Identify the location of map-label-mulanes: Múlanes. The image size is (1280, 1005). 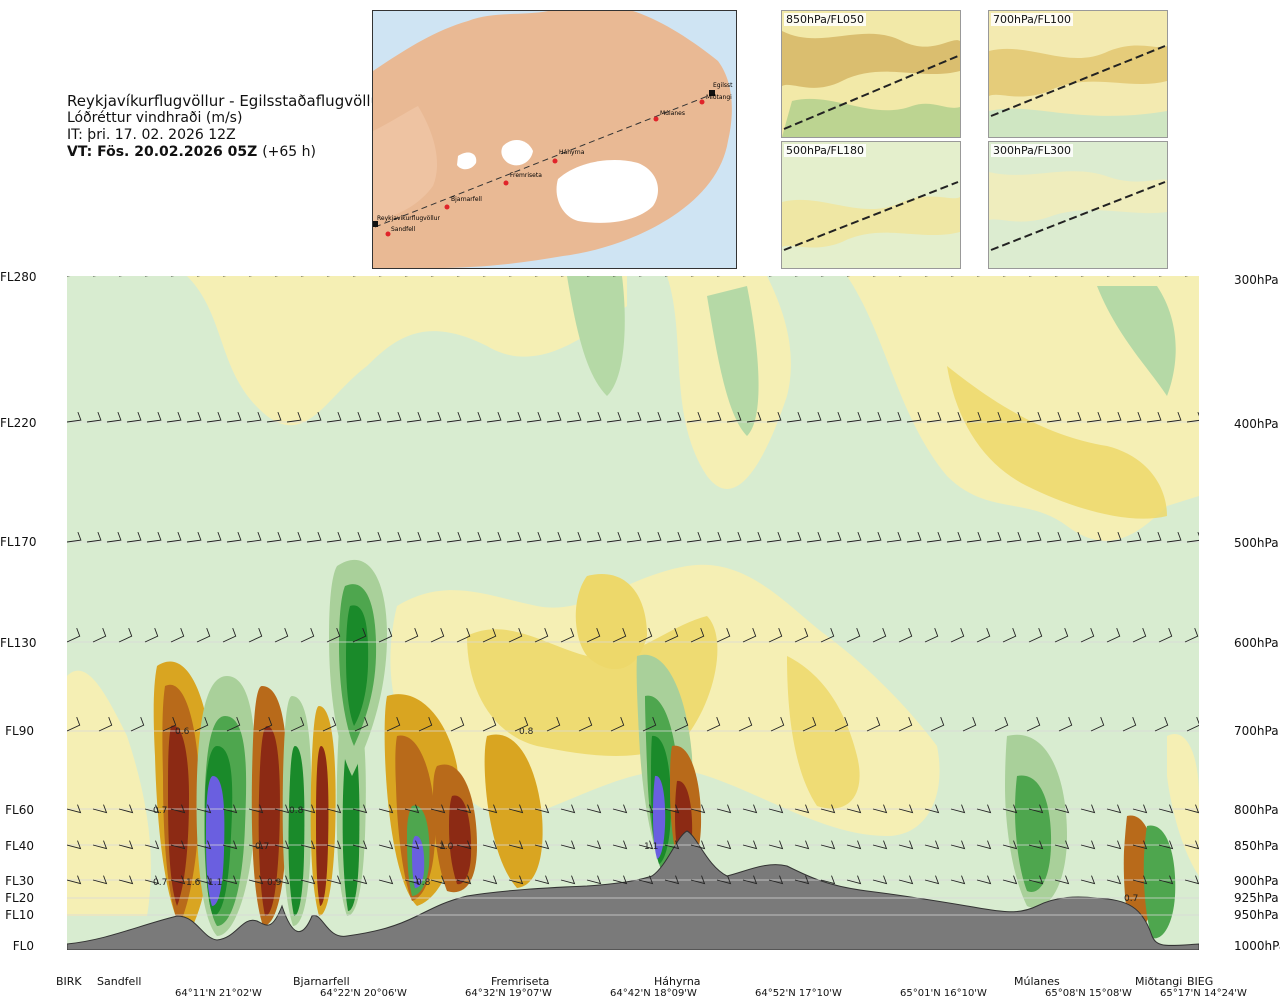
(672, 113).